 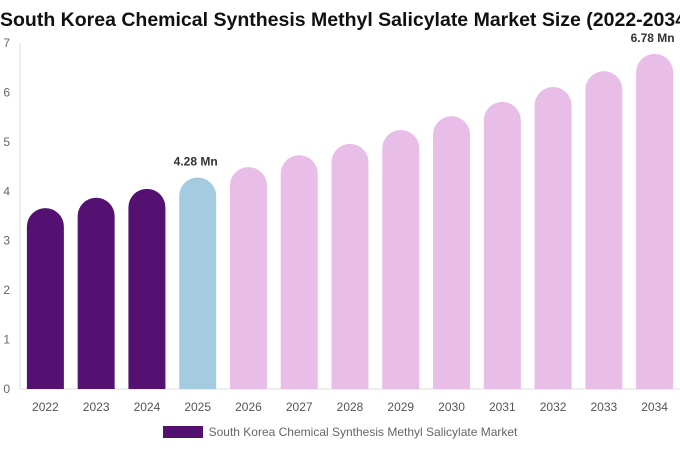 I want to click on y-tick-label: 2, so click(x=6, y=290).